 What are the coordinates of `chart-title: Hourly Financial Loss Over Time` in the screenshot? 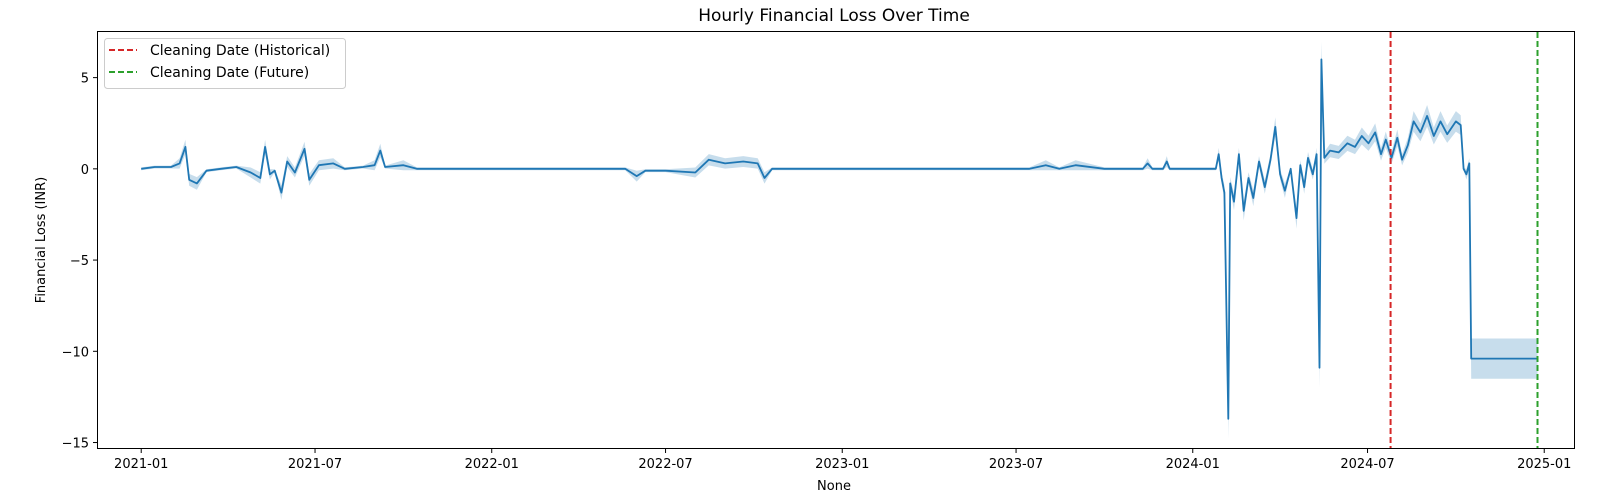 It's located at (834, 16).